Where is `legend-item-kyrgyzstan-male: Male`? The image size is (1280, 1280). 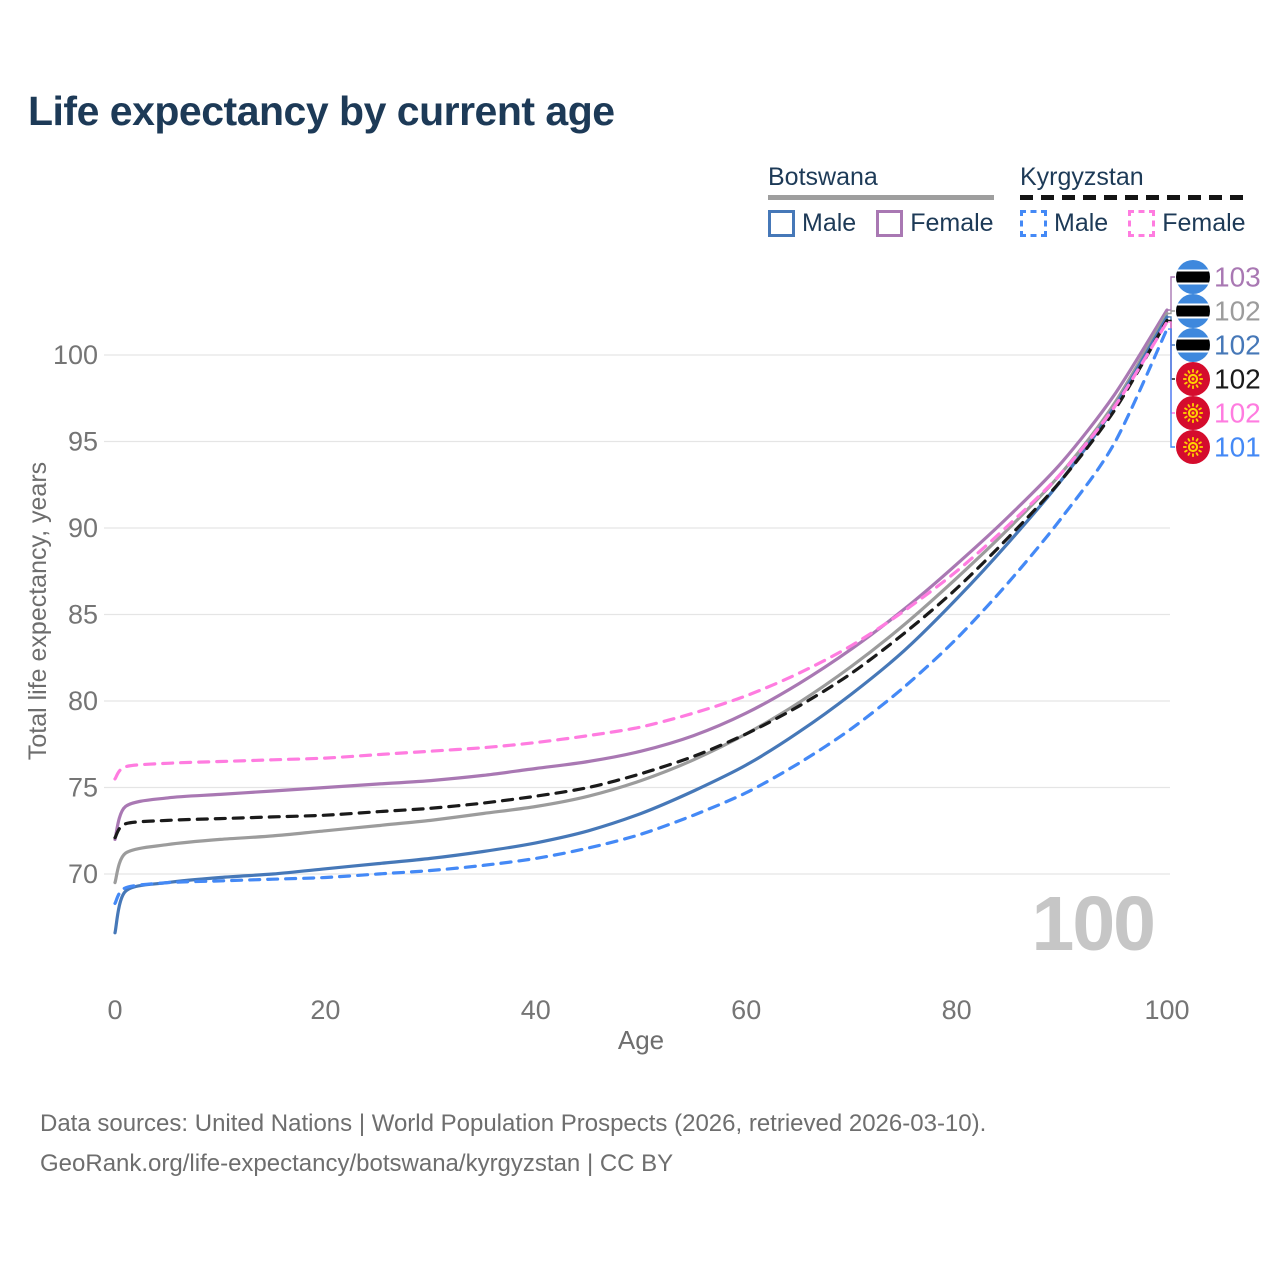
legend-item-kyrgyzstan-male: Male is located at coordinates (1064, 223).